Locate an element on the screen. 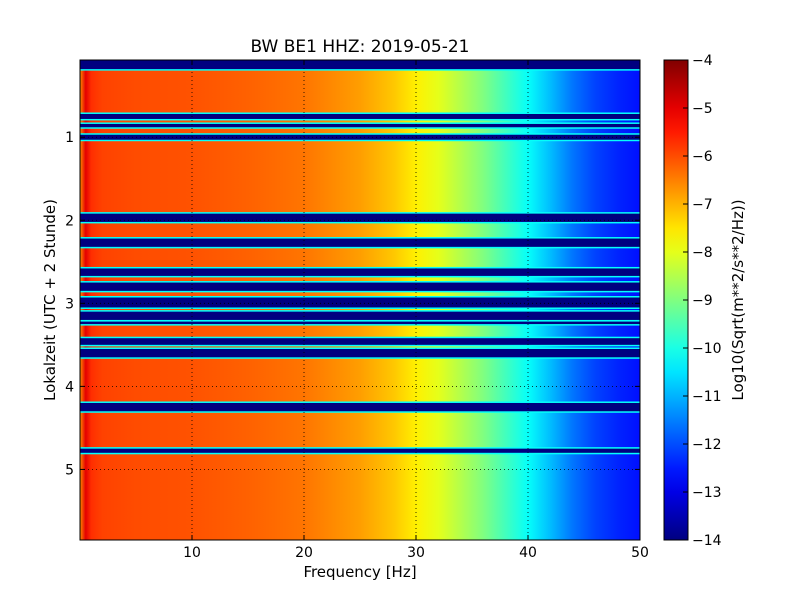 This screenshot has height=600, width=800. colorbar-tick-label: −11 is located at coordinates (707, 397).